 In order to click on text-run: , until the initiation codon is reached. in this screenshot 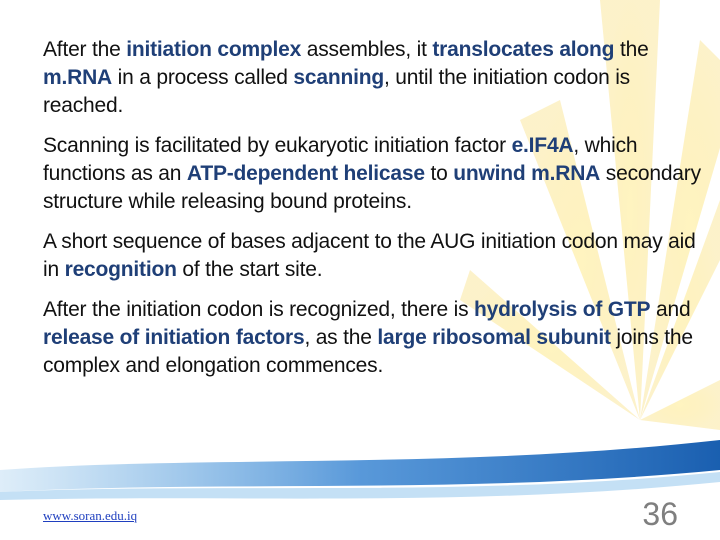, I will do `click(336, 91)`.